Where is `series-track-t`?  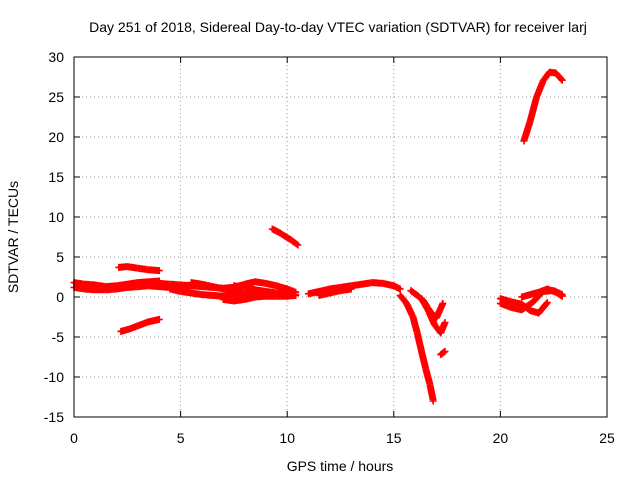
series-track-t is located at coordinates (543, 106).